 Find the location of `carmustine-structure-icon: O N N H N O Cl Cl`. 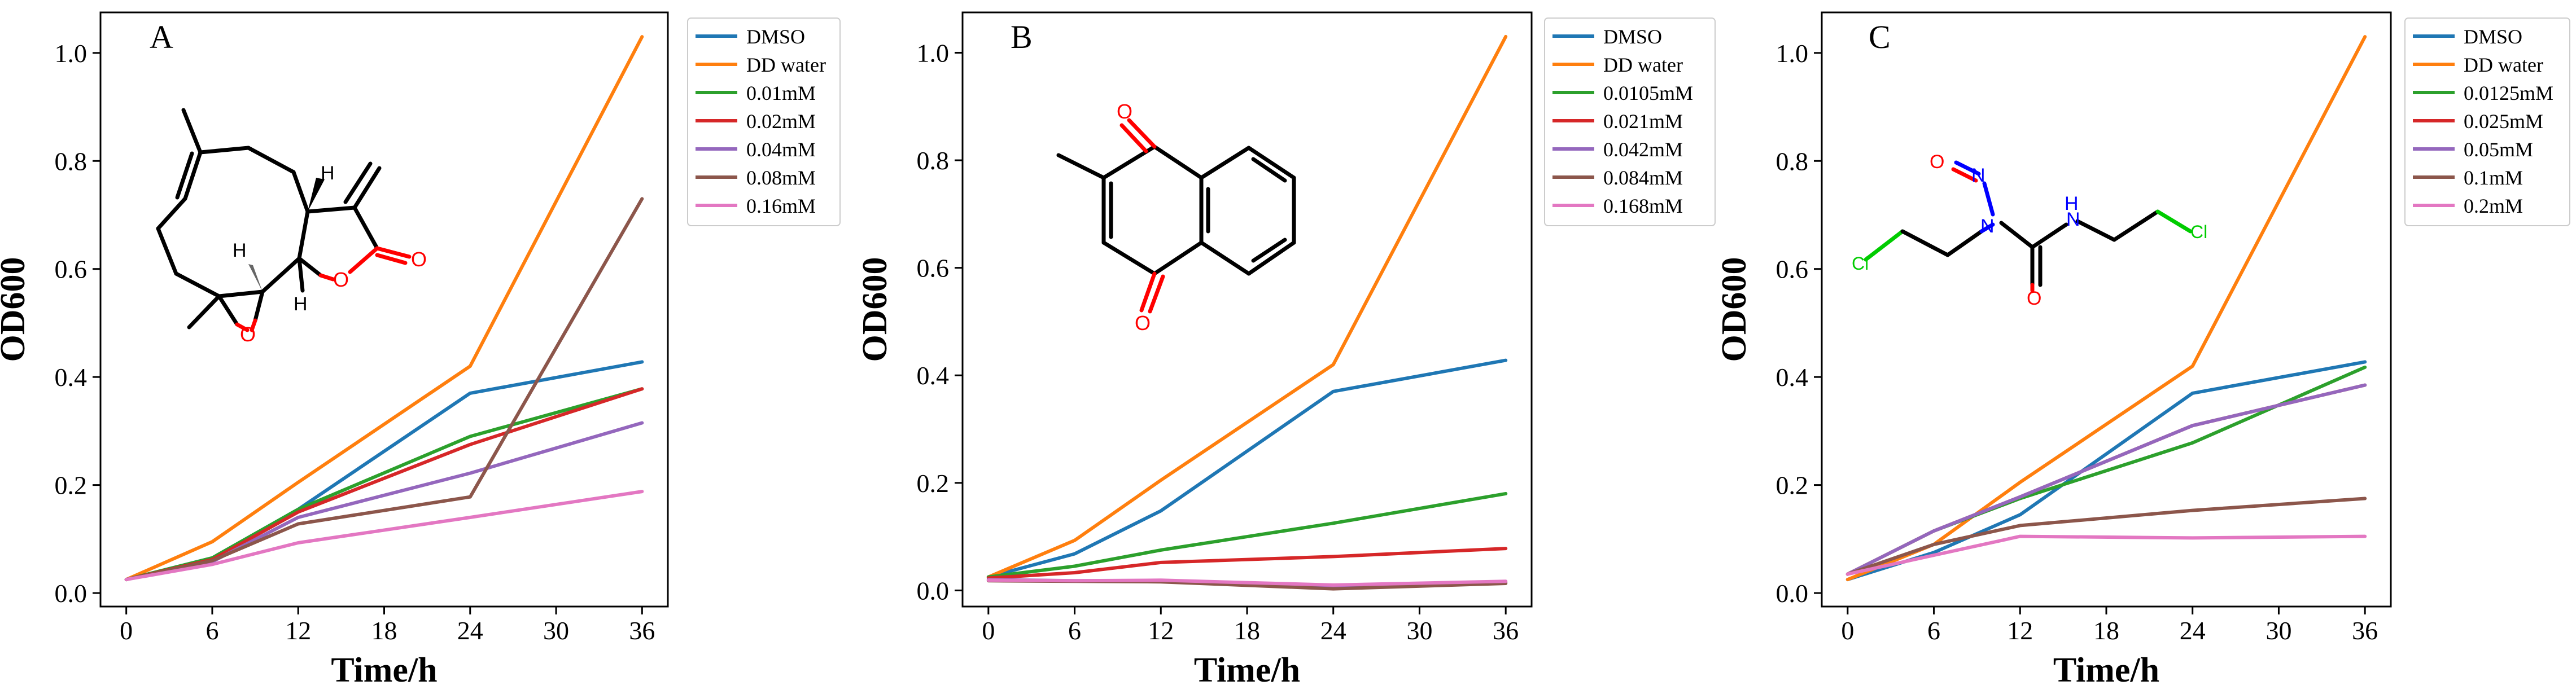

carmustine-structure-icon: O N N H N O Cl Cl is located at coordinates (2029, 230).